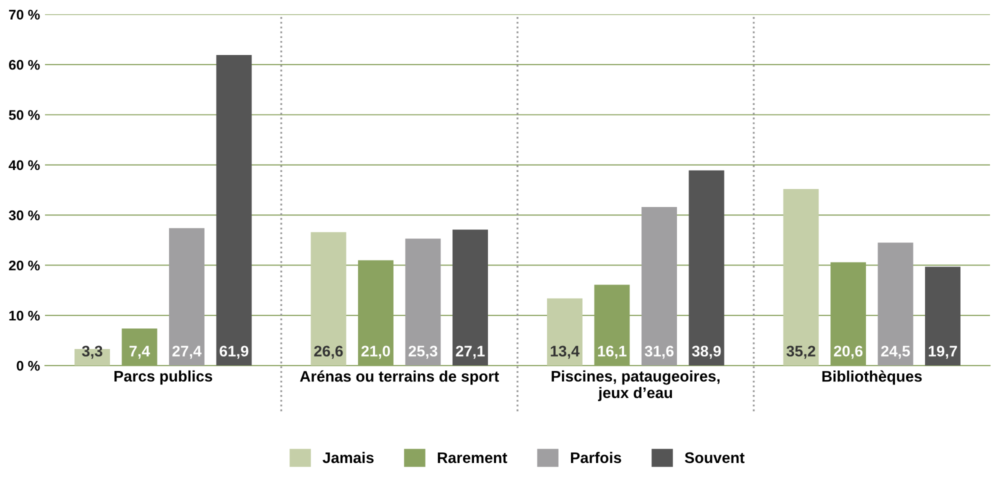 The image size is (1000, 481). What do you see at coordinates (942, 352) in the screenshot?
I see `data-label: 19,7` at bounding box center [942, 352].